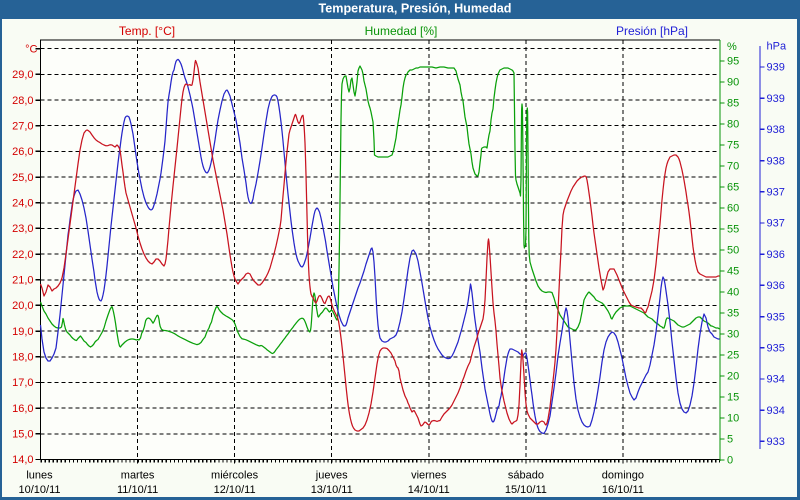 The image size is (800, 500). Describe the element at coordinates (22, 126) in the screenshot. I see `svg-text: 27,0` at that location.